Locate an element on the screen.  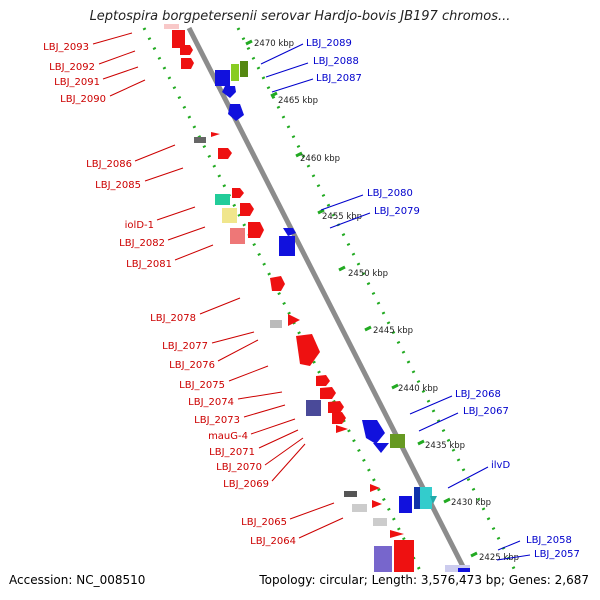
gene-label: LBJ_2080 is located at coordinates (390, 193).